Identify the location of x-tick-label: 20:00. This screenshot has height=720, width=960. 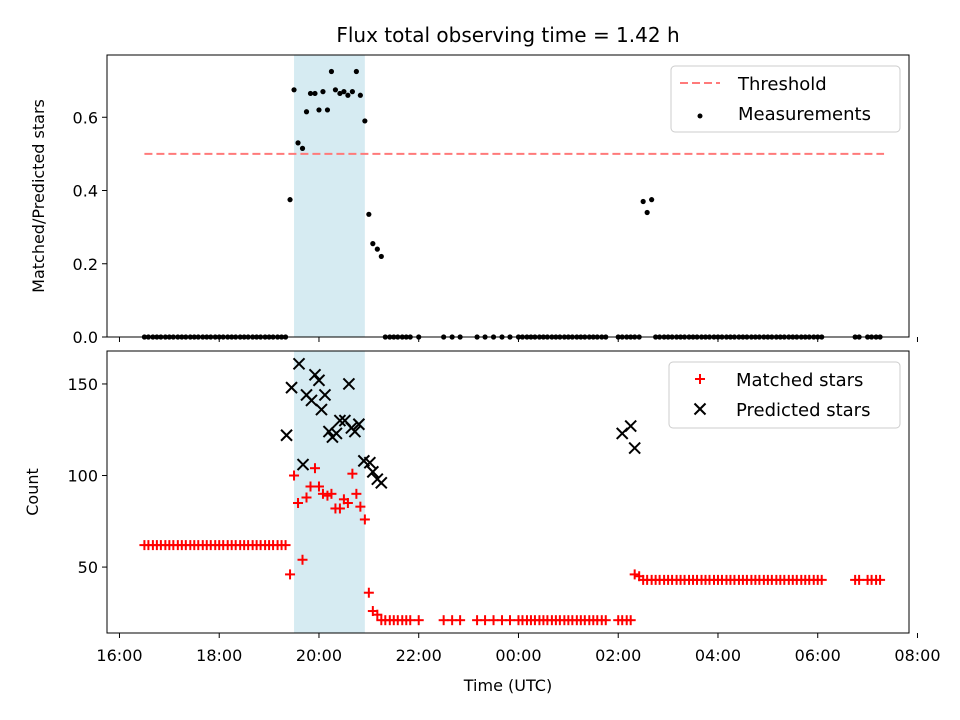
(319, 655).